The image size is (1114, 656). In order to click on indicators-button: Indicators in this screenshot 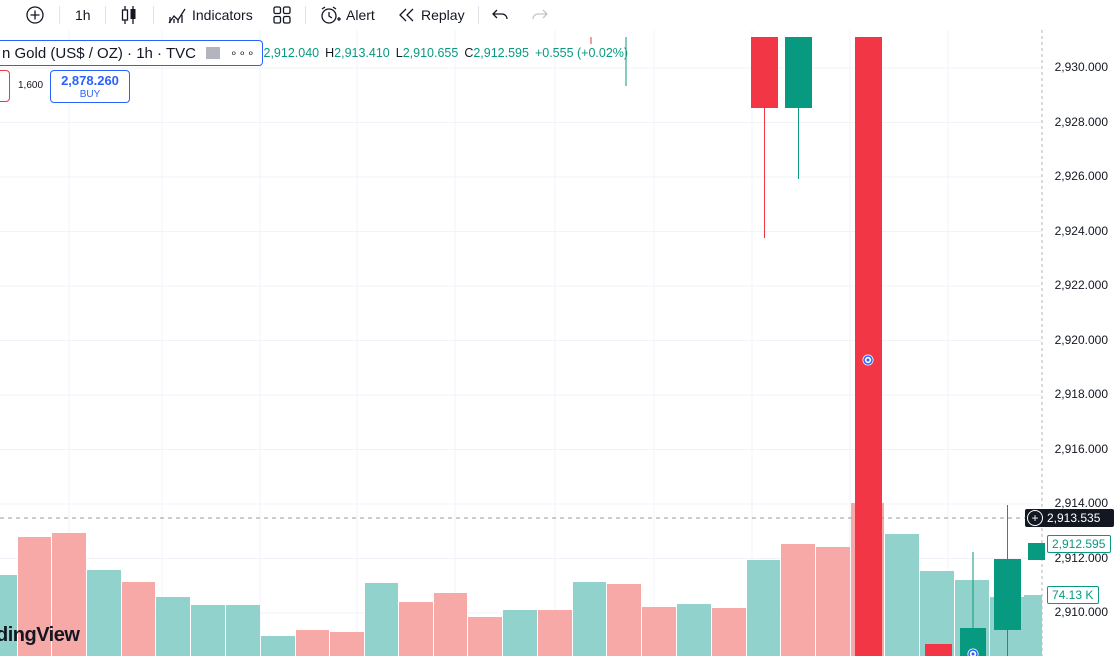, I will do `click(210, 15)`.